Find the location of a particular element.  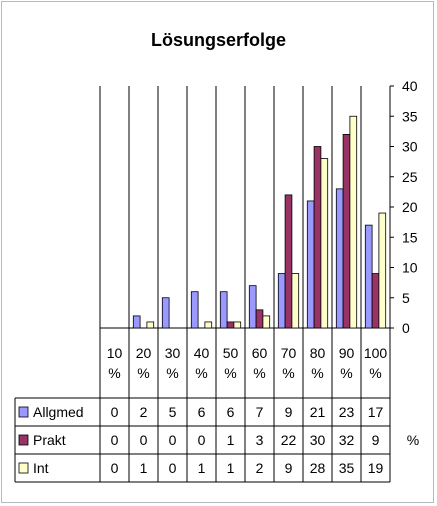

table-cell: 5 is located at coordinates (173, 412).